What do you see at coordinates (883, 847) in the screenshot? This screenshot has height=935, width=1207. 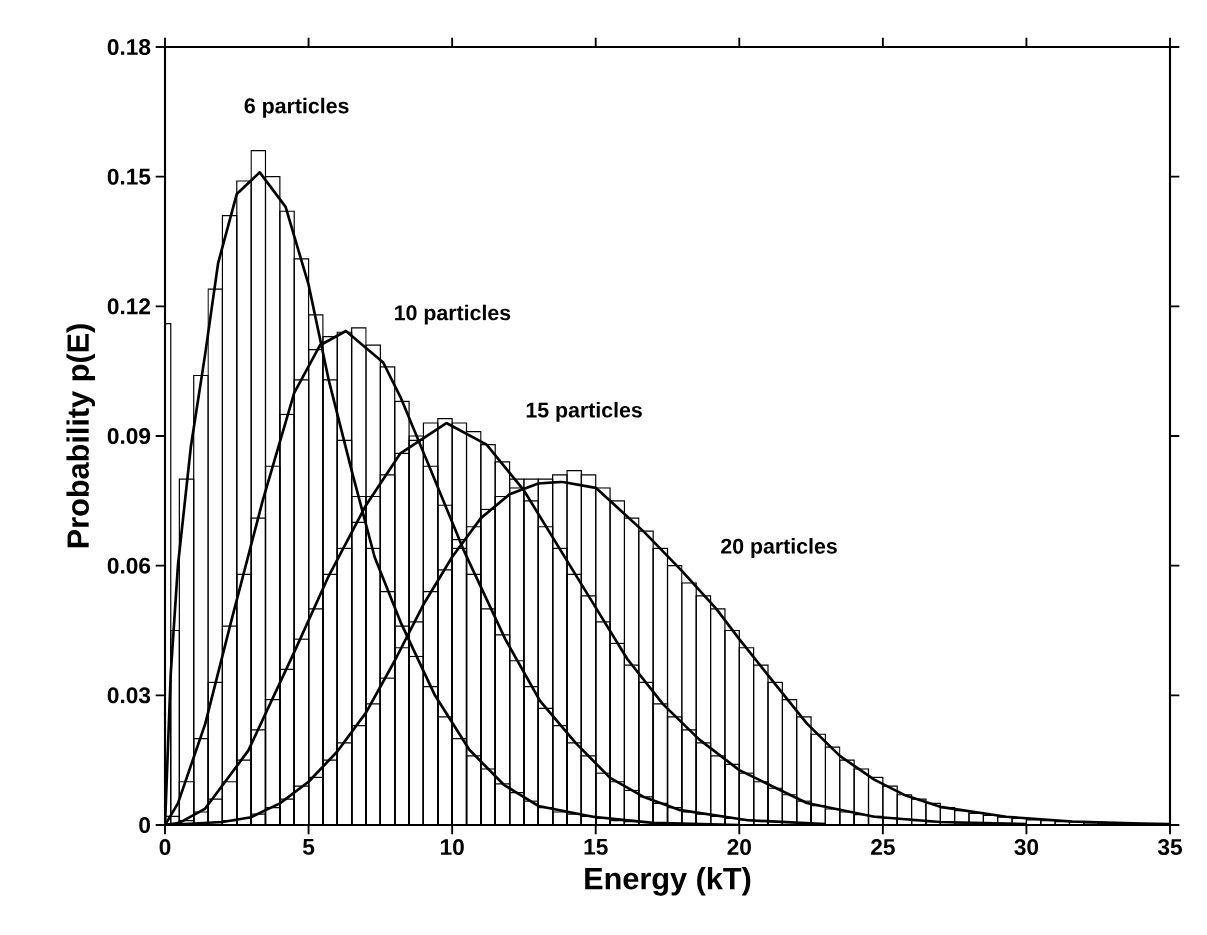 I see `x-tick-label: 25` at bounding box center [883, 847].